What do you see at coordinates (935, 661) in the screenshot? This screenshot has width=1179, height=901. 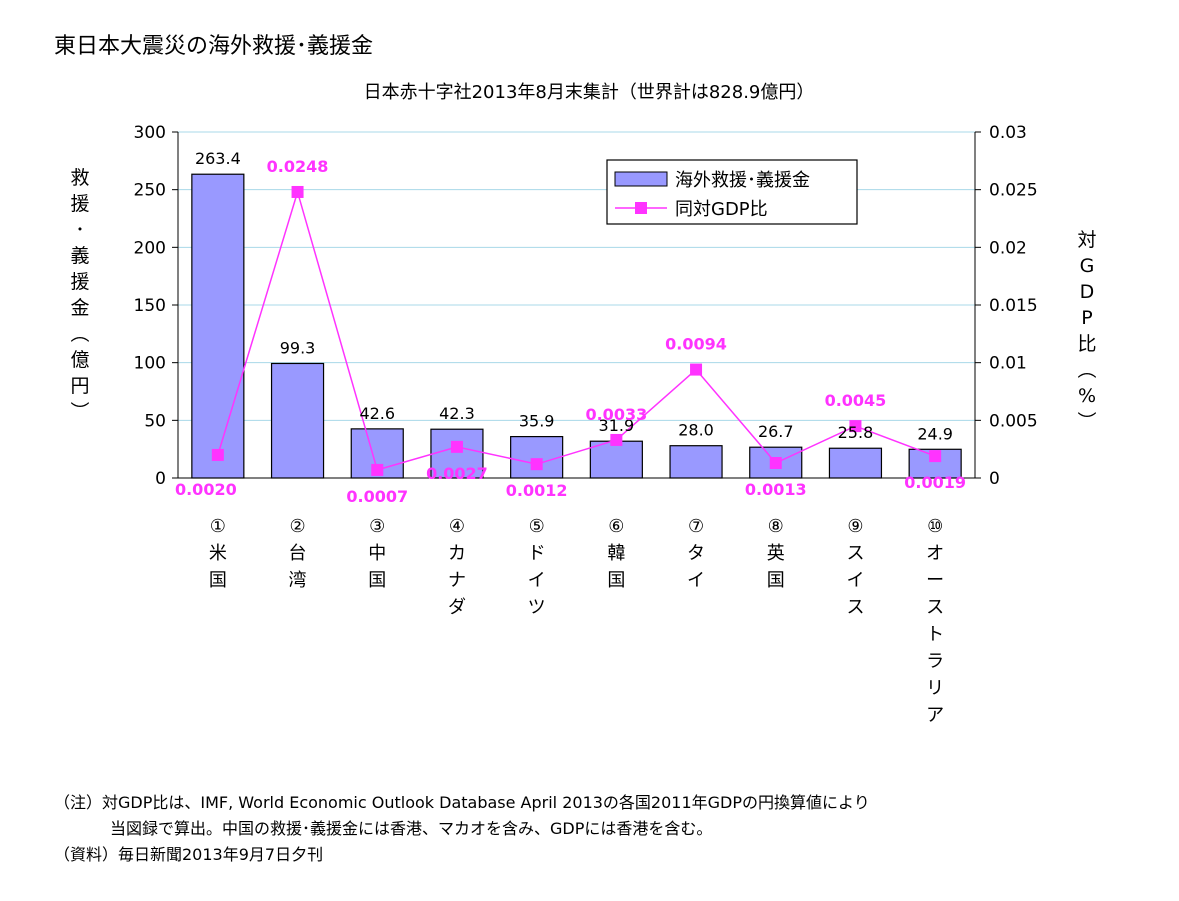 I see `x-category-label: ラ` at bounding box center [935, 661].